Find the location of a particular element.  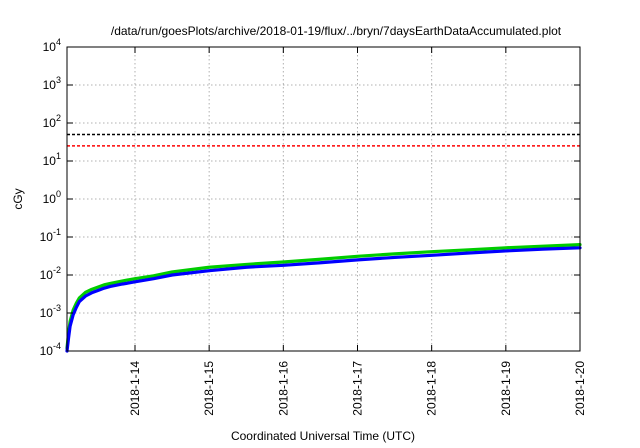

y-tick-label: 10³ is located at coordinates (52, 83).